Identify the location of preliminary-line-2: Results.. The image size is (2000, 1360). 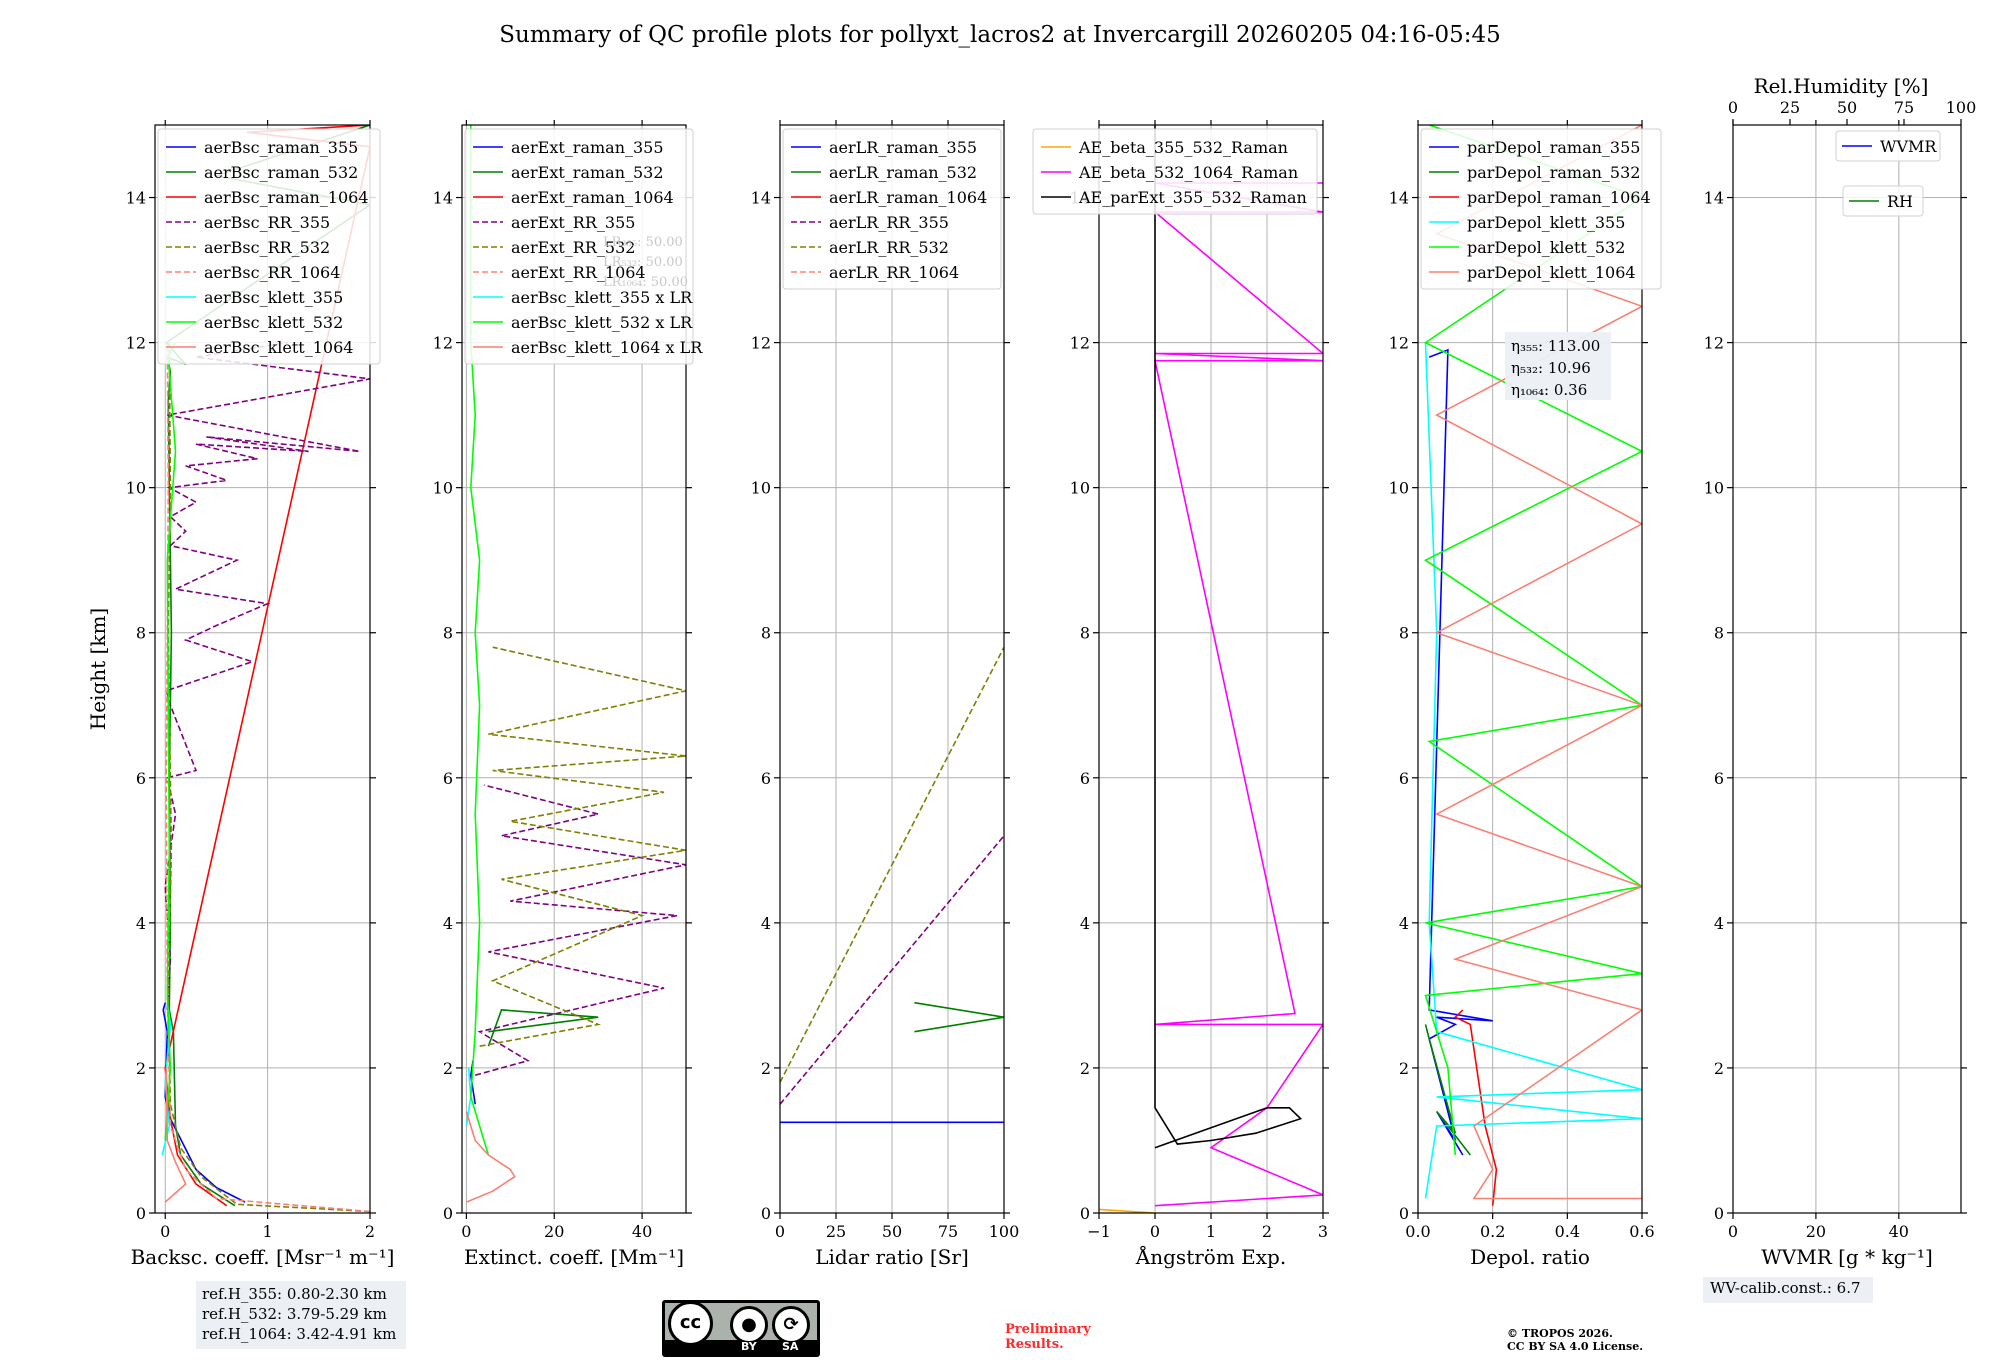
(1034, 1344).